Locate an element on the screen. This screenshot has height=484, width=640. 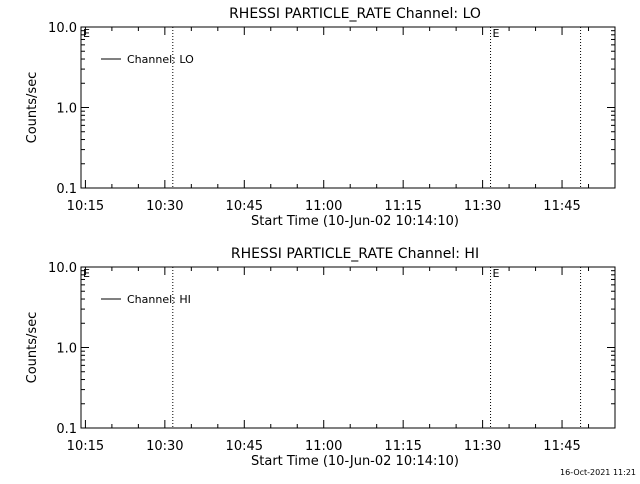
chart-title: RHESSI PARTICLE_RATE Channel: HI is located at coordinates (355, 254).